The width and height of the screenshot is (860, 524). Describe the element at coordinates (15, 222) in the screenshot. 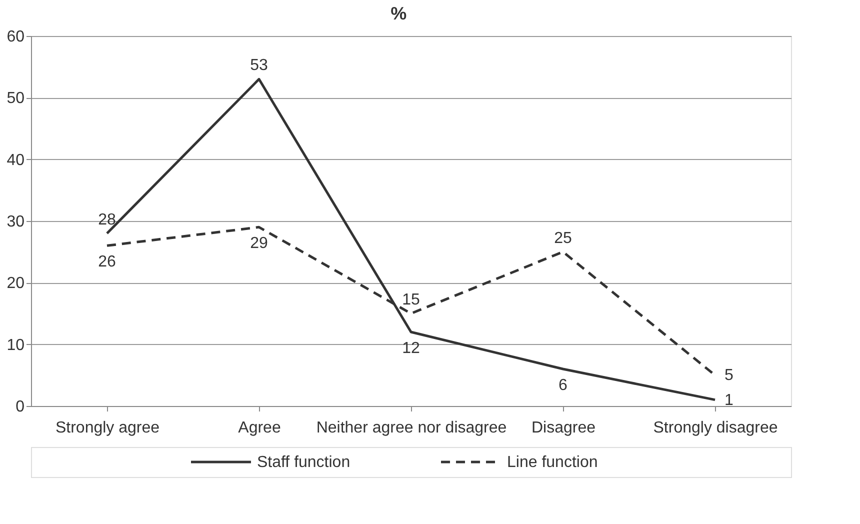

I see `y-tick-label: 30` at that location.